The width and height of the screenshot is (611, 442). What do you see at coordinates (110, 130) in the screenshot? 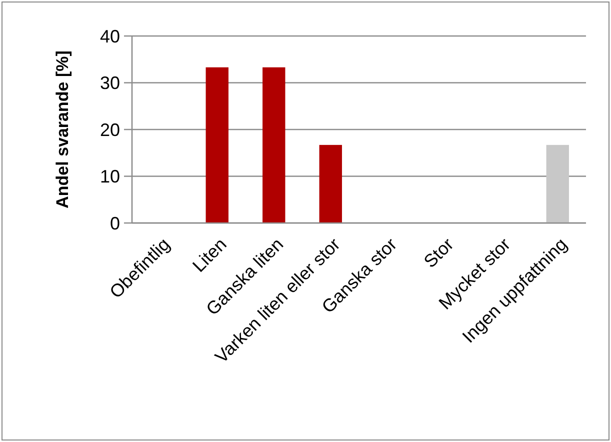
I see `y-tick-label: 20` at bounding box center [110, 130].